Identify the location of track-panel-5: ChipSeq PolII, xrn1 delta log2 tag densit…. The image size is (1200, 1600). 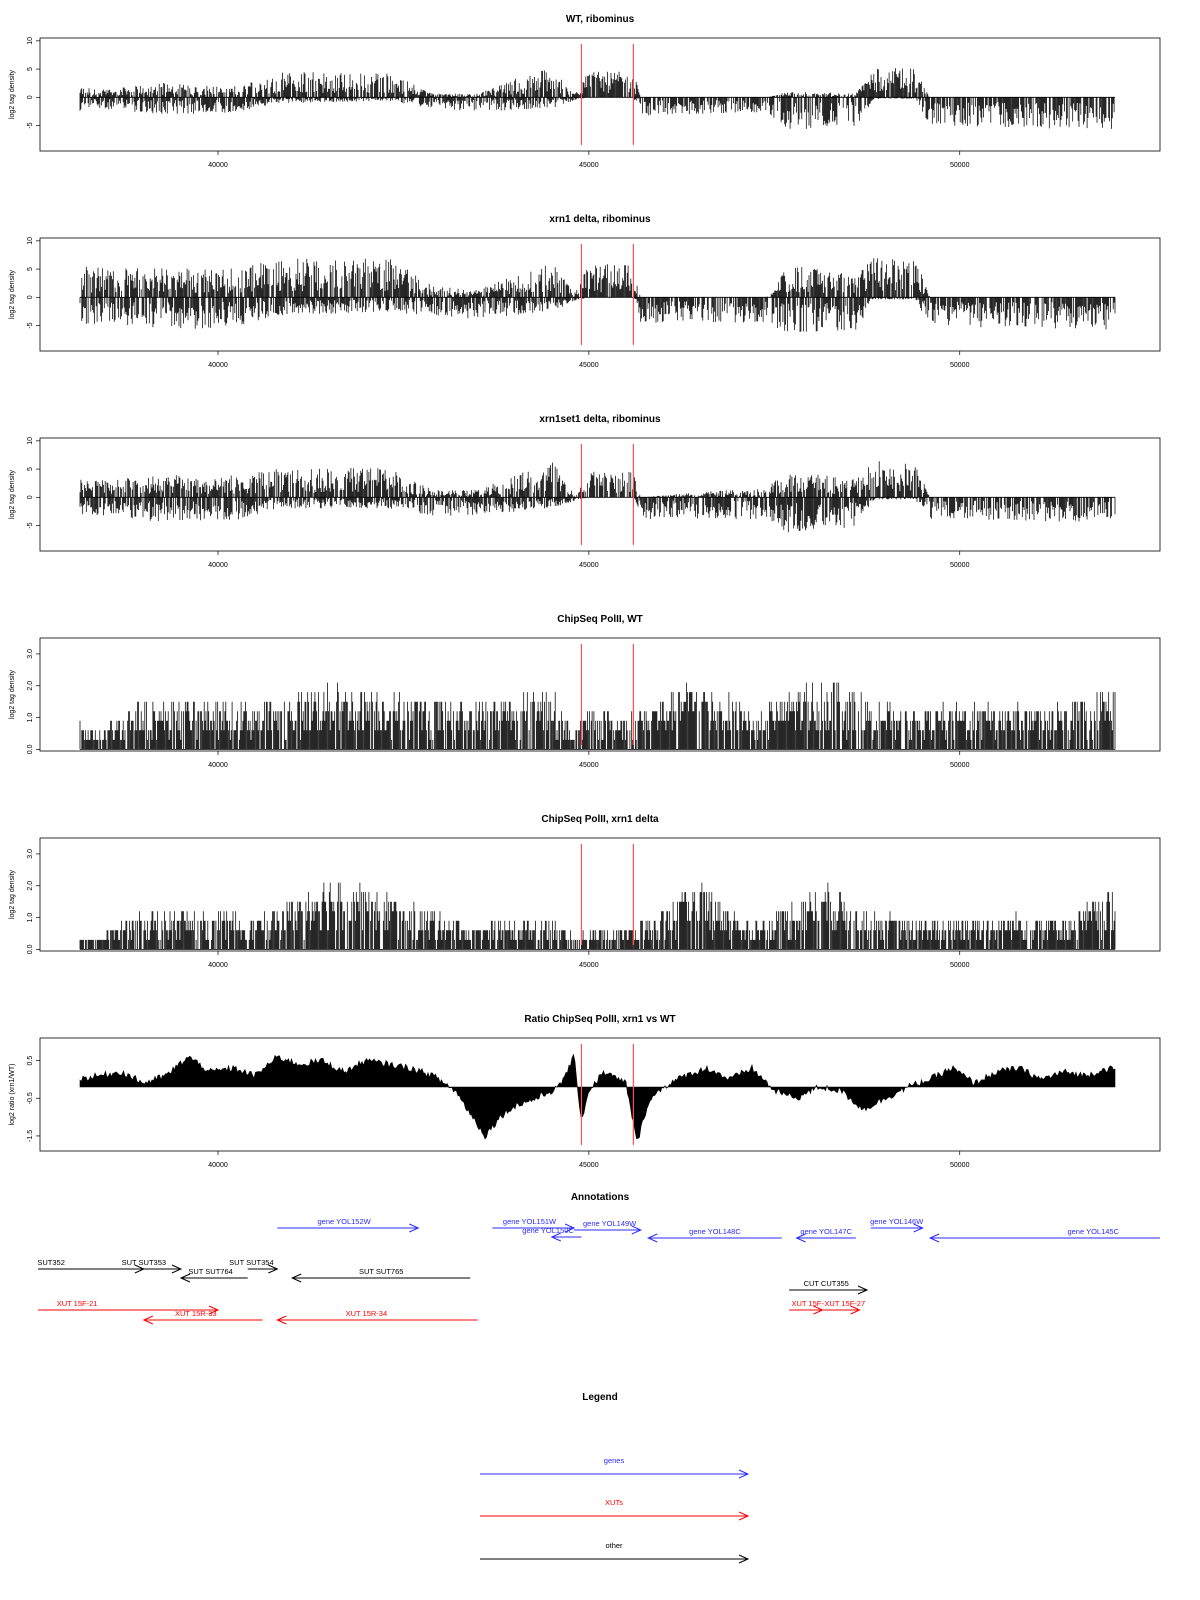
(585, 891).